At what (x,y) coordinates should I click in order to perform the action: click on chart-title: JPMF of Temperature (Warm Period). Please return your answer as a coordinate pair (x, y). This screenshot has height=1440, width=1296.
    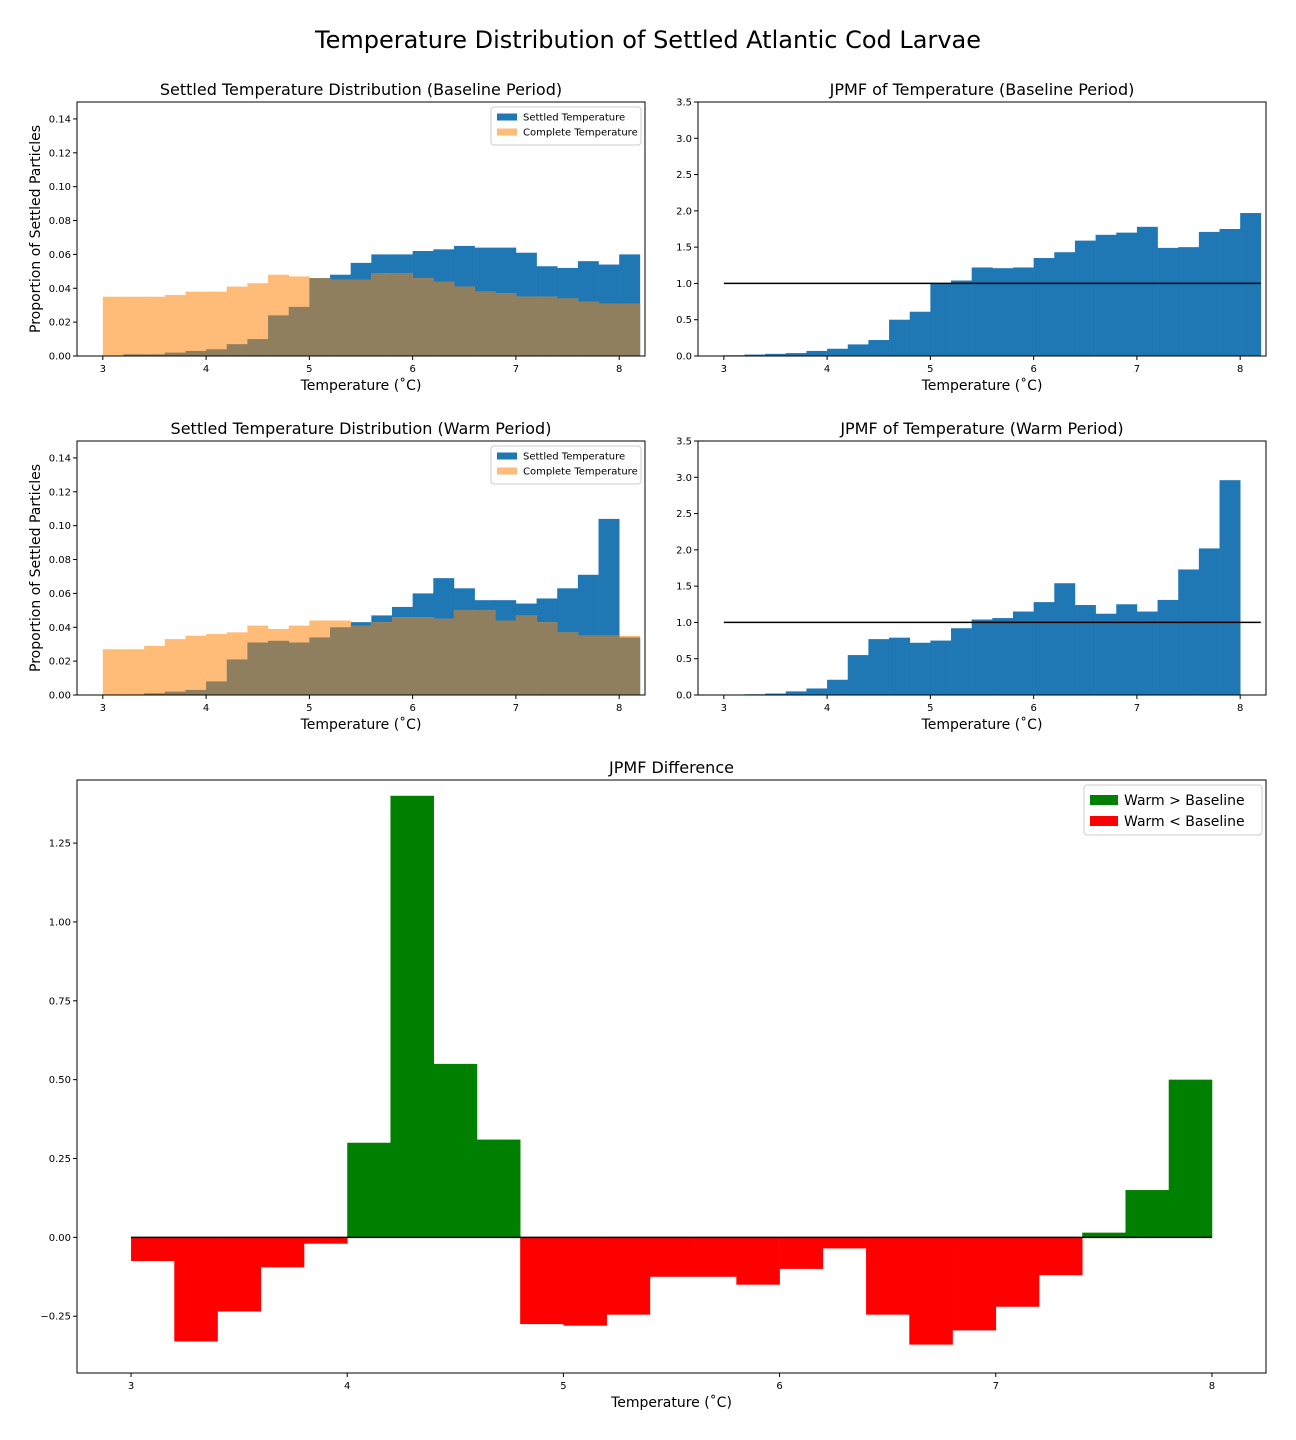
    Looking at the image, I should click on (981, 428).